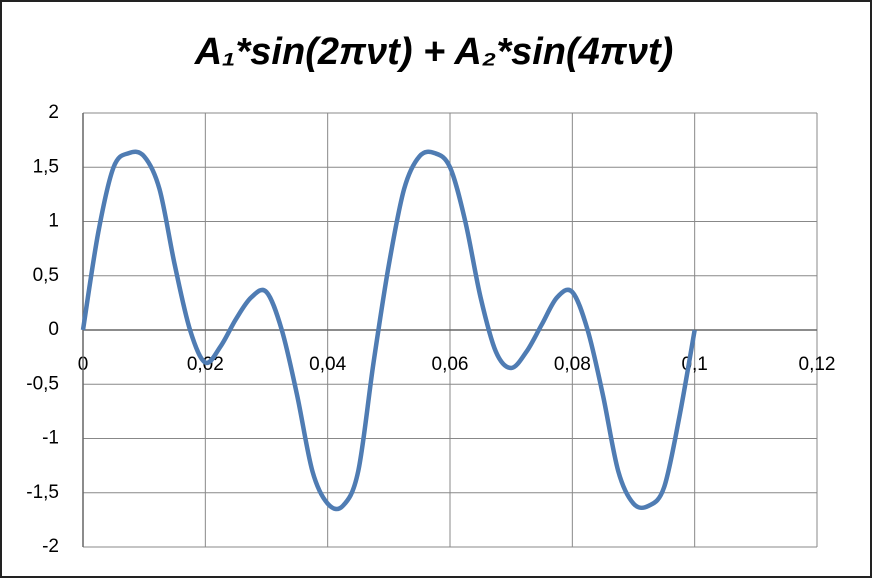  I want to click on y-tick-label: -1,5, so click(42, 492).